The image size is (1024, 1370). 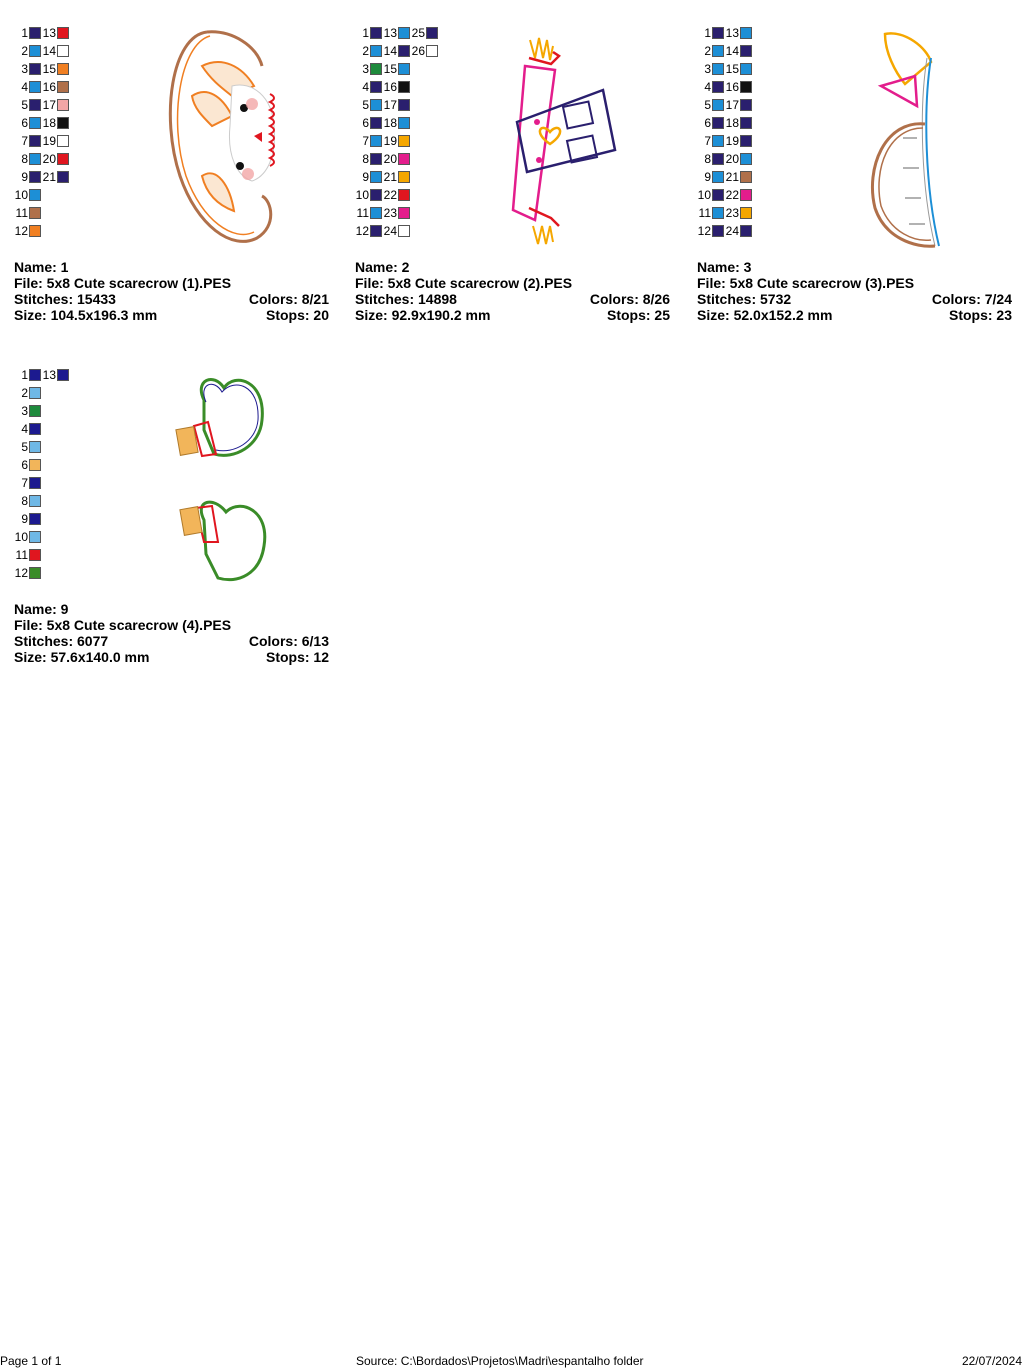 What do you see at coordinates (55, 375) in the screenshot?
I see `palette-entry: 13` at bounding box center [55, 375].